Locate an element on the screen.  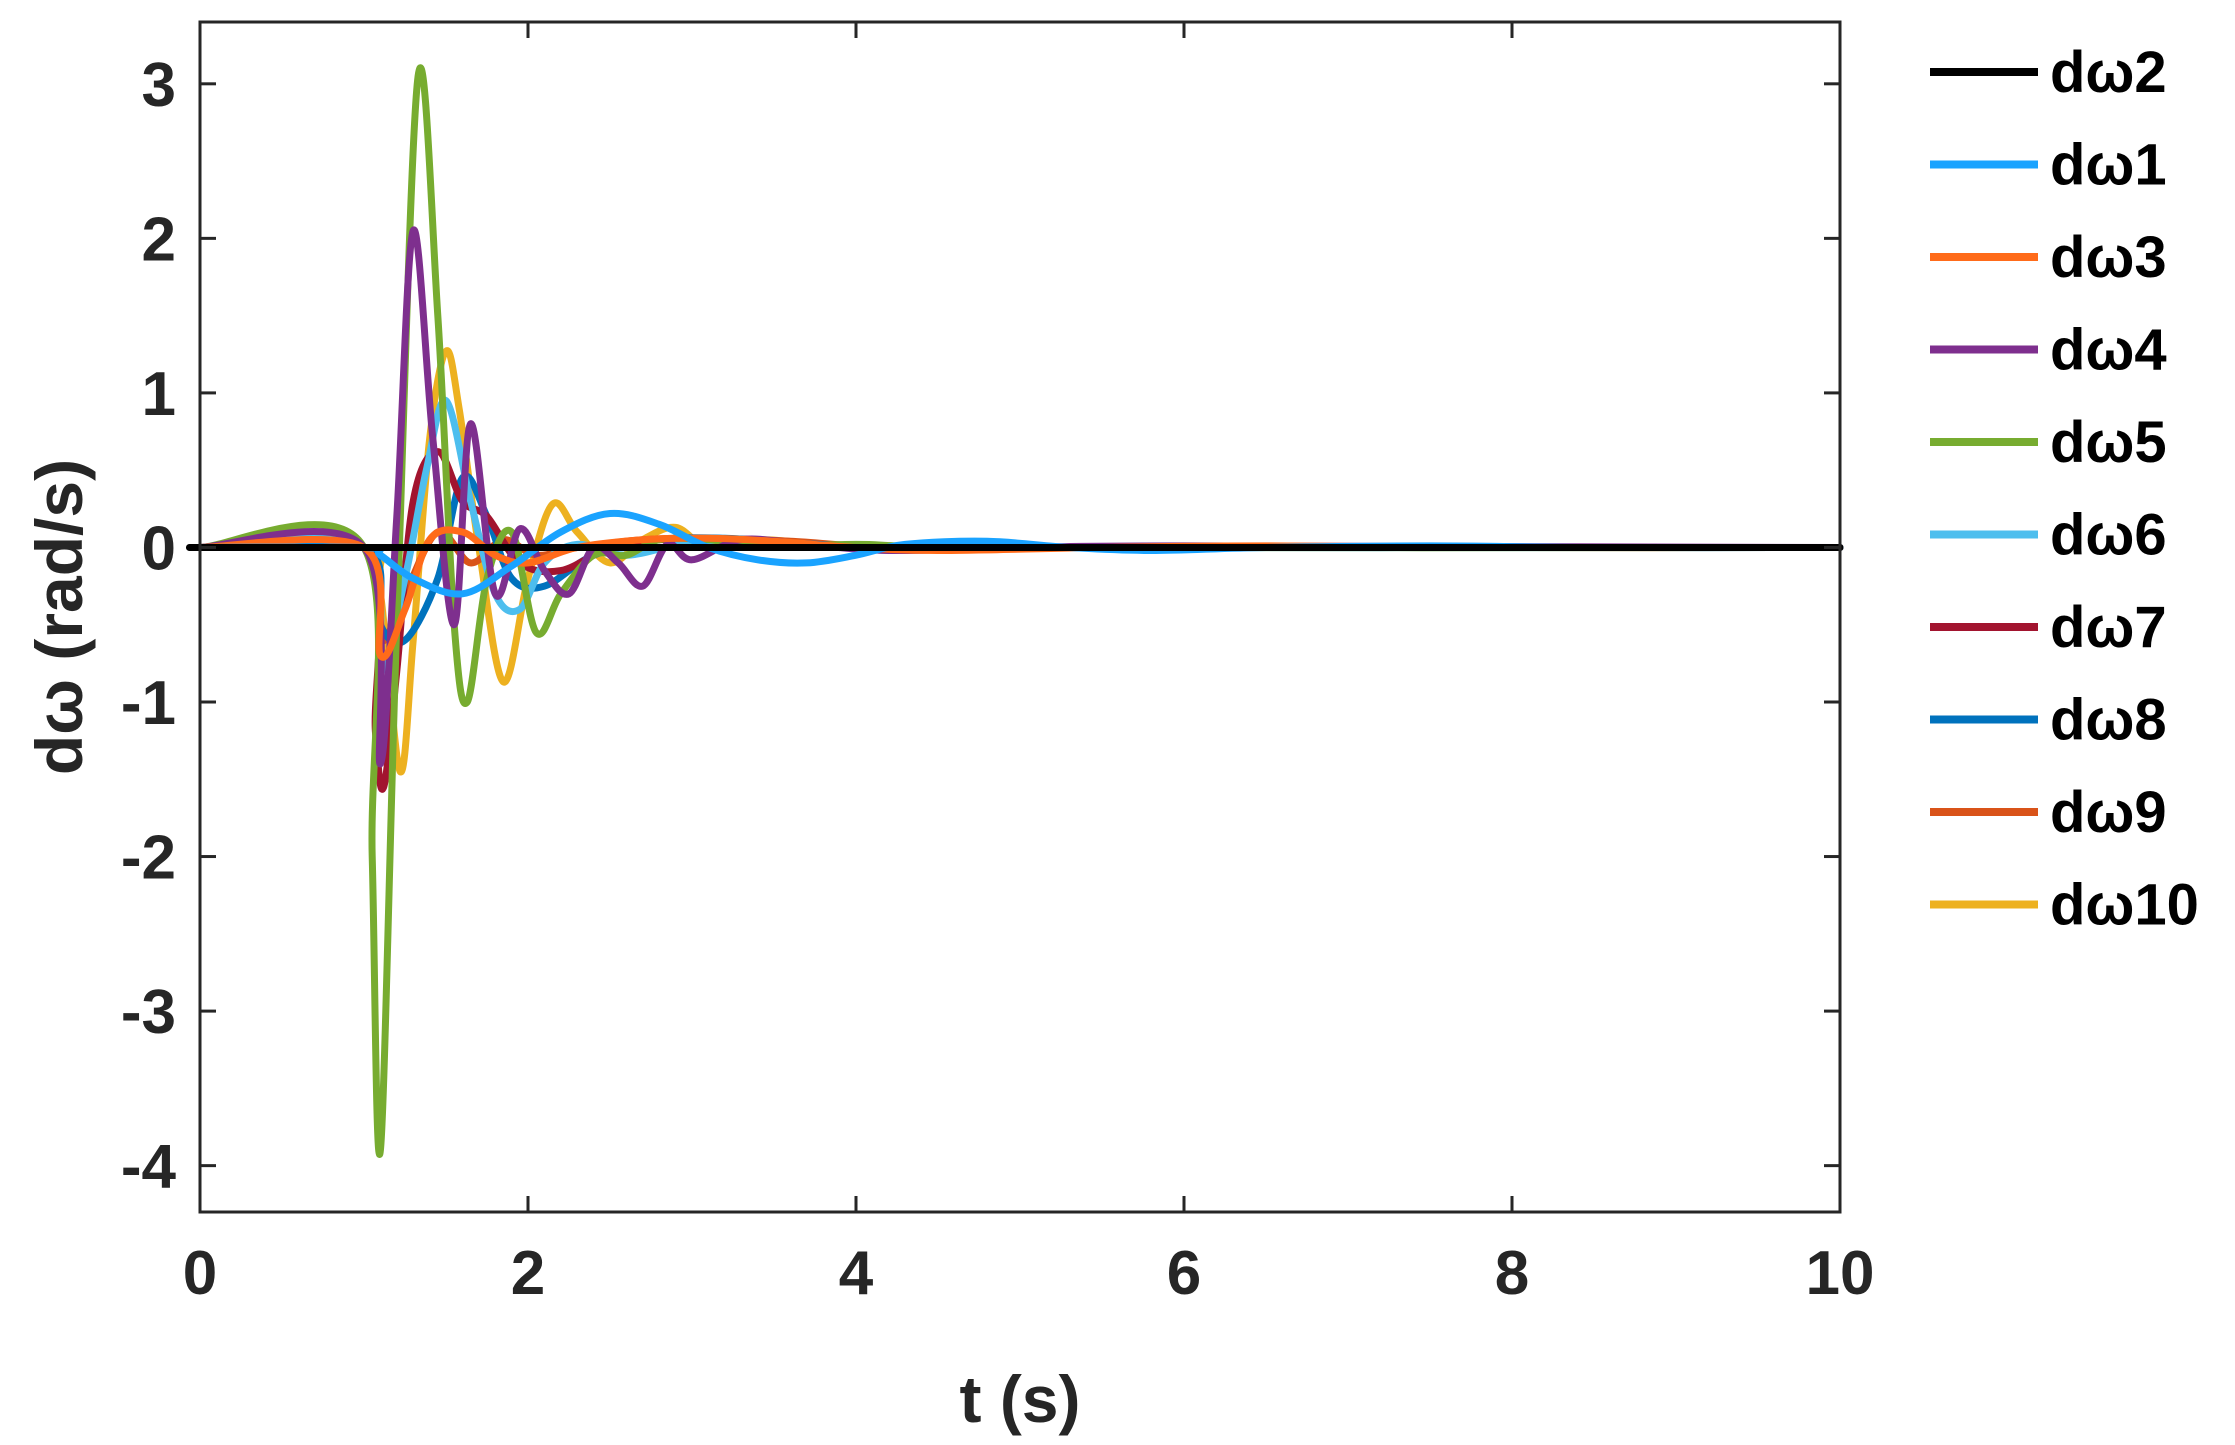
x-tick-label: 8 is located at coordinates (1512, 1273).